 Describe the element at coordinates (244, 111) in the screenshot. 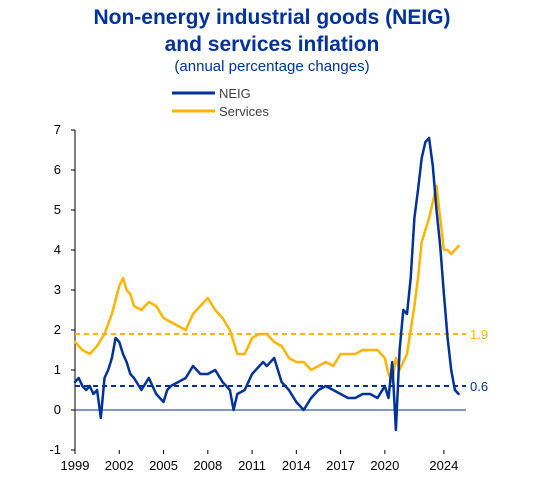

I see `legend-label: Services` at that location.